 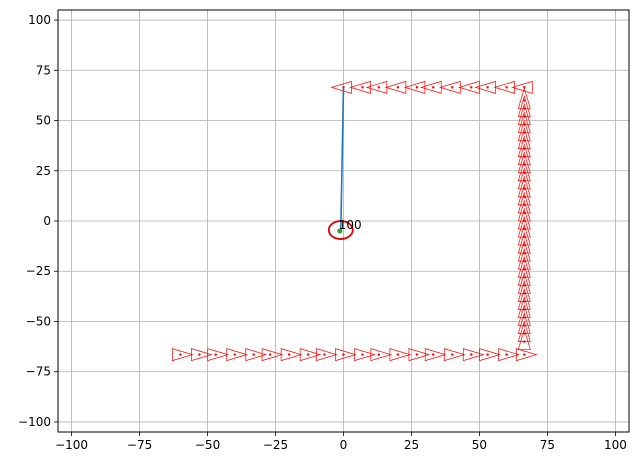 What do you see at coordinates (71, 445) in the screenshot?
I see `x-tick-label: −100` at bounding box center [71, 445].